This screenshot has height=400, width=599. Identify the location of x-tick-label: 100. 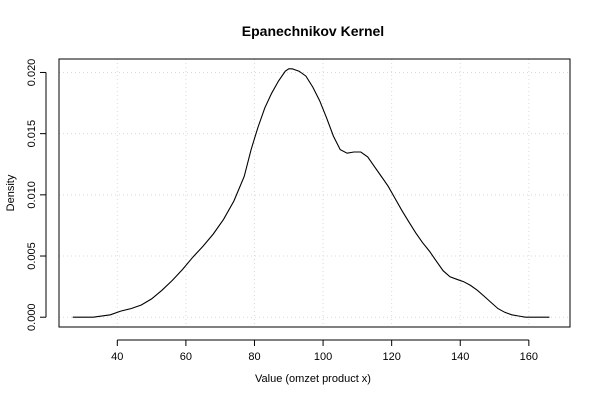
(323, 357).